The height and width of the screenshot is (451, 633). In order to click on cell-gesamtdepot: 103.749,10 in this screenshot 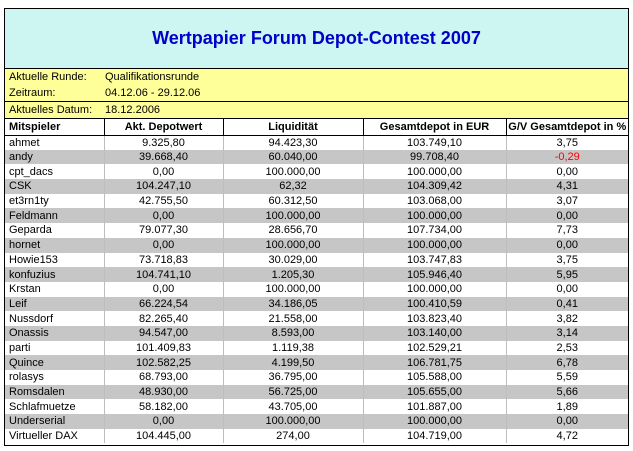, I will do `click(435, 142)`.